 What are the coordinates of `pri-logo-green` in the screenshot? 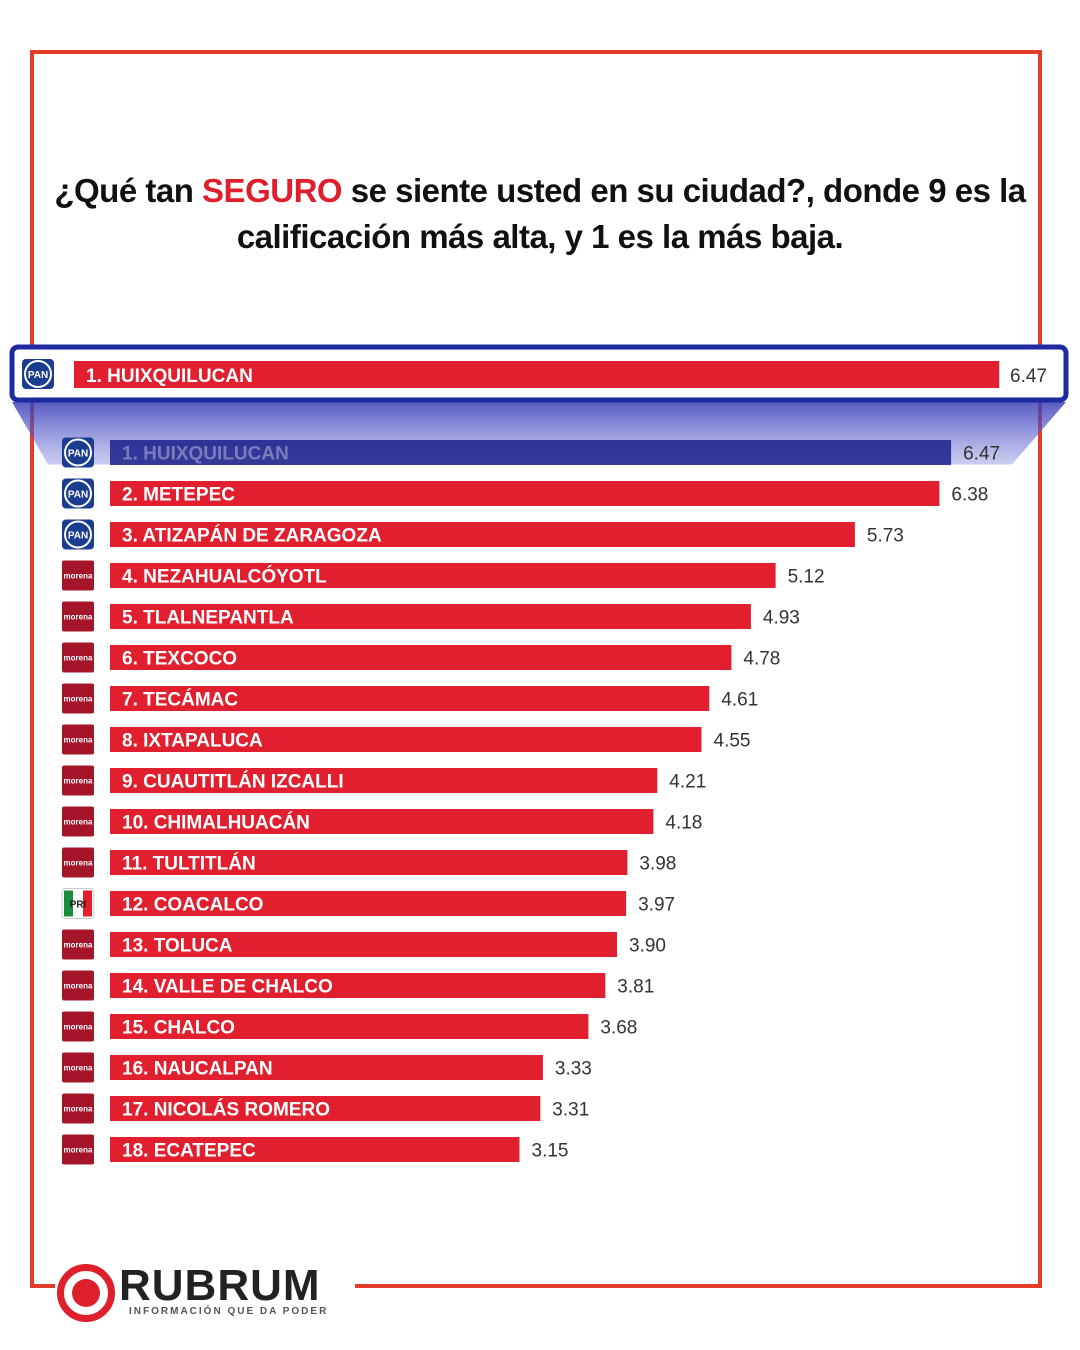 It's located at (68, 903).